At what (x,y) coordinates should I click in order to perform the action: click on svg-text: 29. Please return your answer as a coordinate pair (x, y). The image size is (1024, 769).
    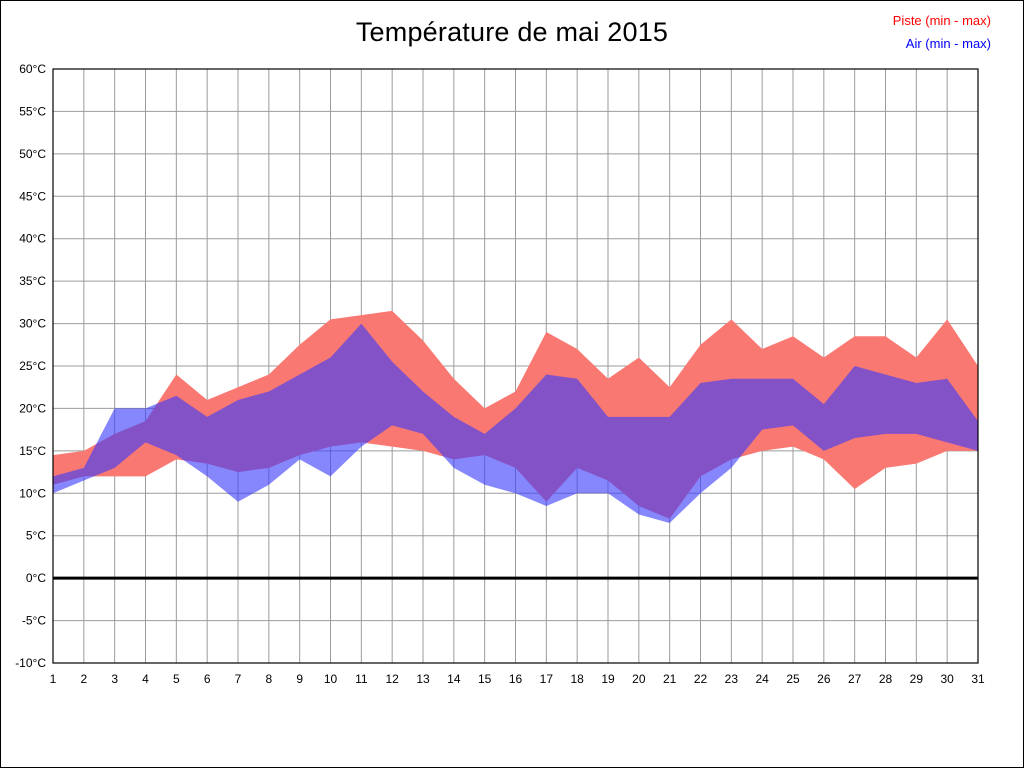
    Looking at the image, I should click on (917, 679).